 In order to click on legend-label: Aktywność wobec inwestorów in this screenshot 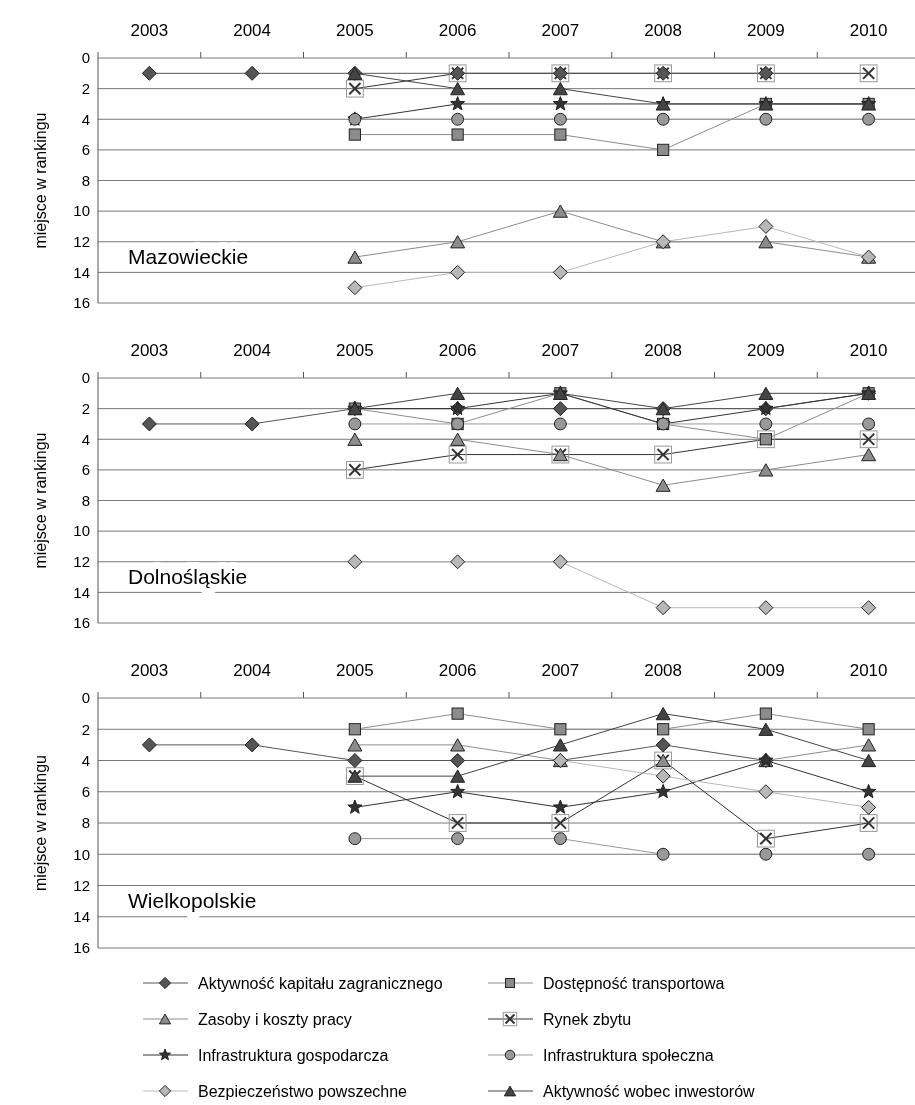, I will do `click(649, 1091)`.